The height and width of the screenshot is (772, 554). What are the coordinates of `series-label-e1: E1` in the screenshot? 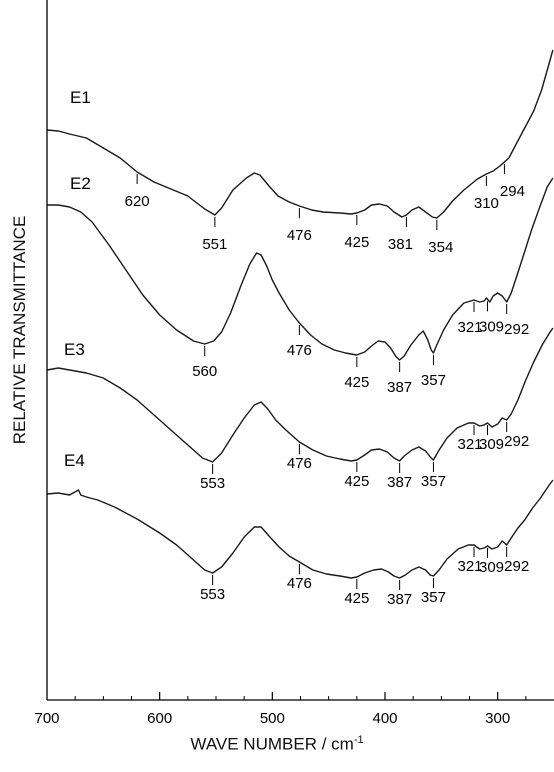 It's located at (80, 97).